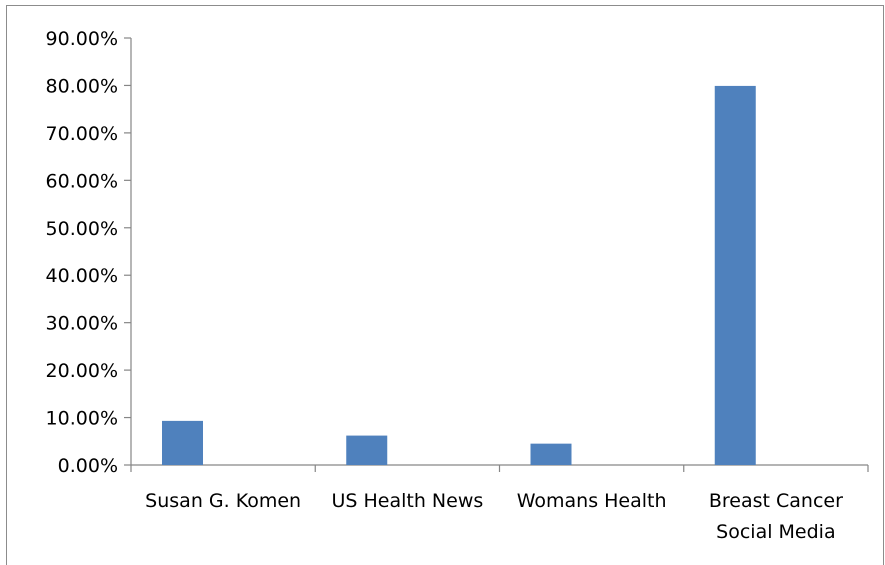  I want to click on y-tick-label: 0.00%, so click(88, 466).